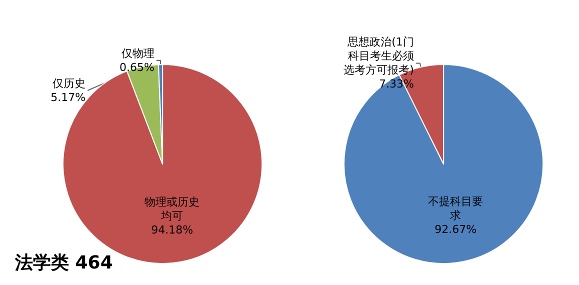  Describe the element at coordinates (379, 56) in the screenshot. I see `slice-label: 思想政治(1门科目考生必须选考方可报考)` at that location.